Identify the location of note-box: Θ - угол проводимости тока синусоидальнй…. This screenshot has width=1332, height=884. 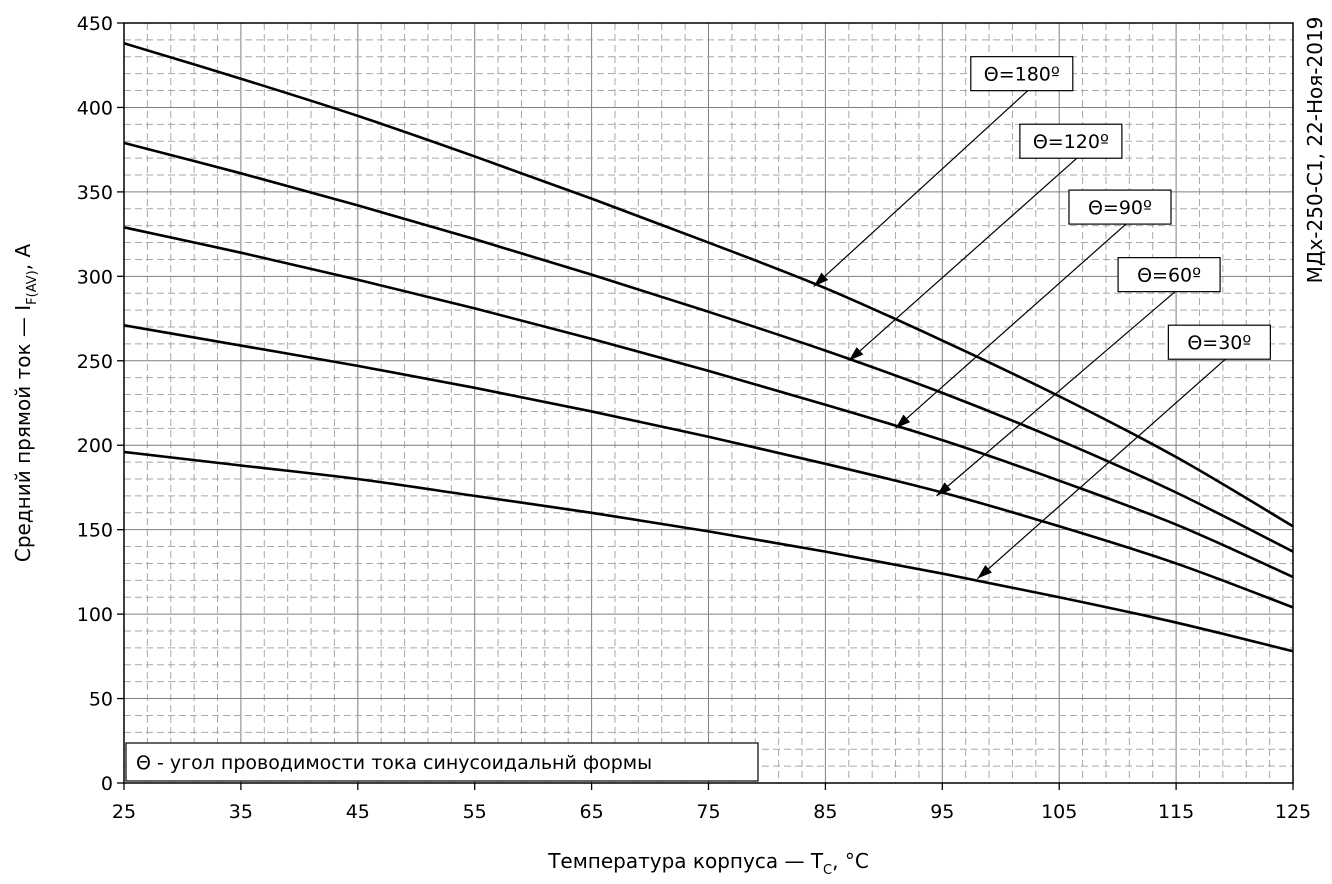
(442, 762).